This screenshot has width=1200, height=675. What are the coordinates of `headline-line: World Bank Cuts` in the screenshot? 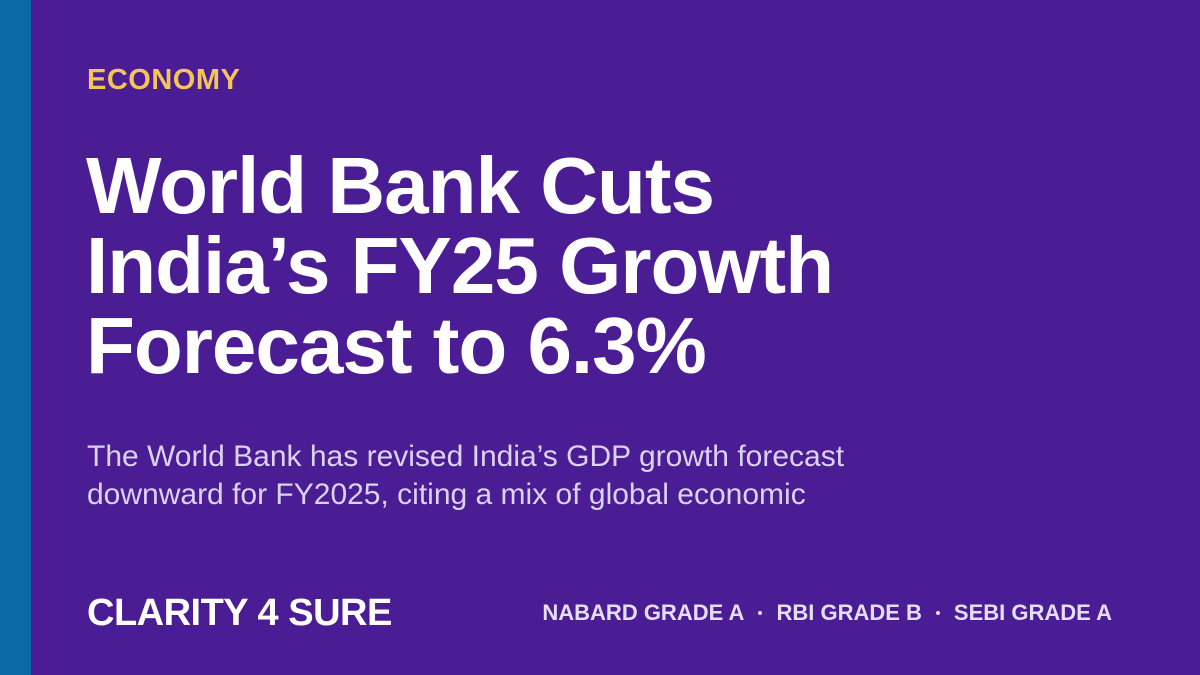 It's located at (400, 185).